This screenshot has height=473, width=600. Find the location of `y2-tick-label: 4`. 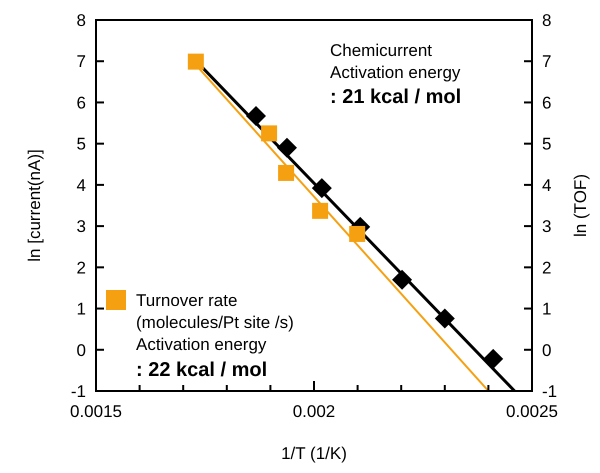

y2-tick-label: 4 is located at coordinates (547, 185).